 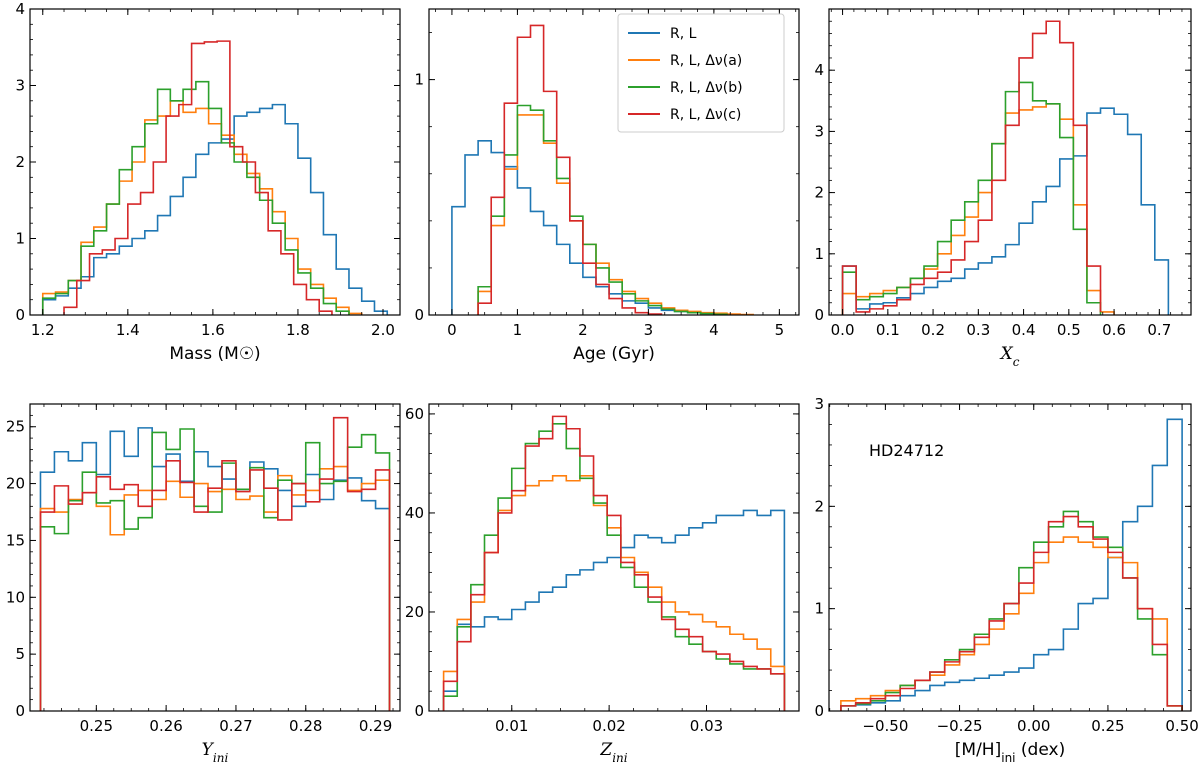 I want to click on ytick-label-age-0: 0, so click(x=419, y=315).